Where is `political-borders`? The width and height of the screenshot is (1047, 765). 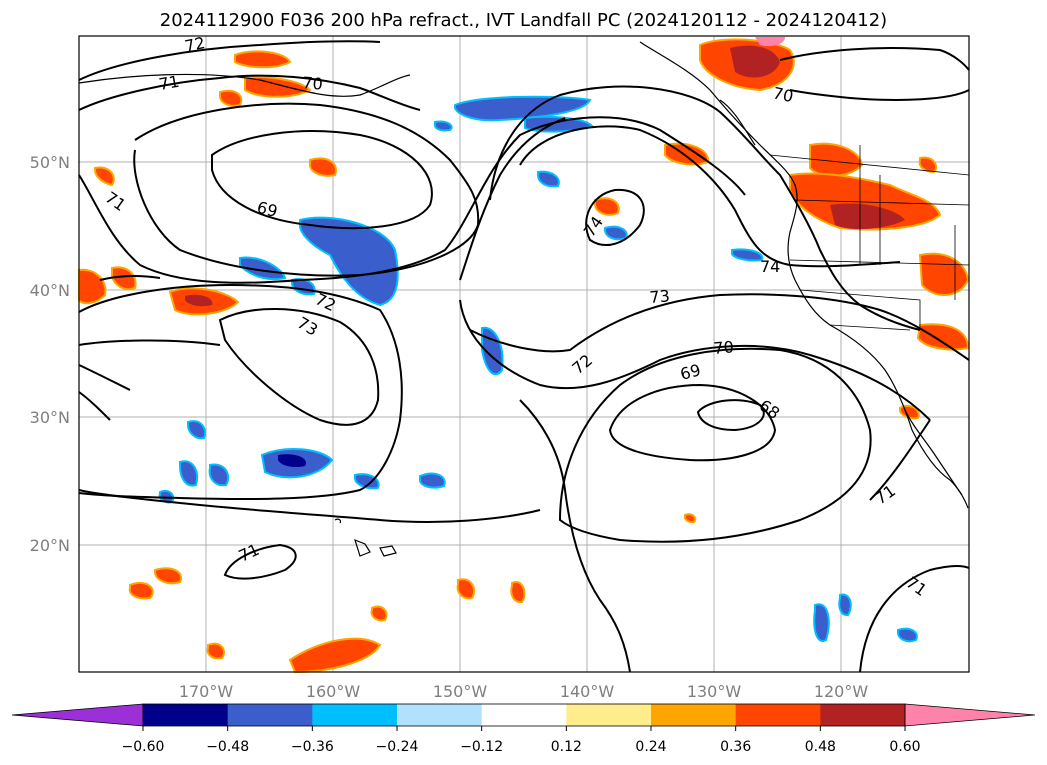 political-borders is located at coordinates (869, 238).